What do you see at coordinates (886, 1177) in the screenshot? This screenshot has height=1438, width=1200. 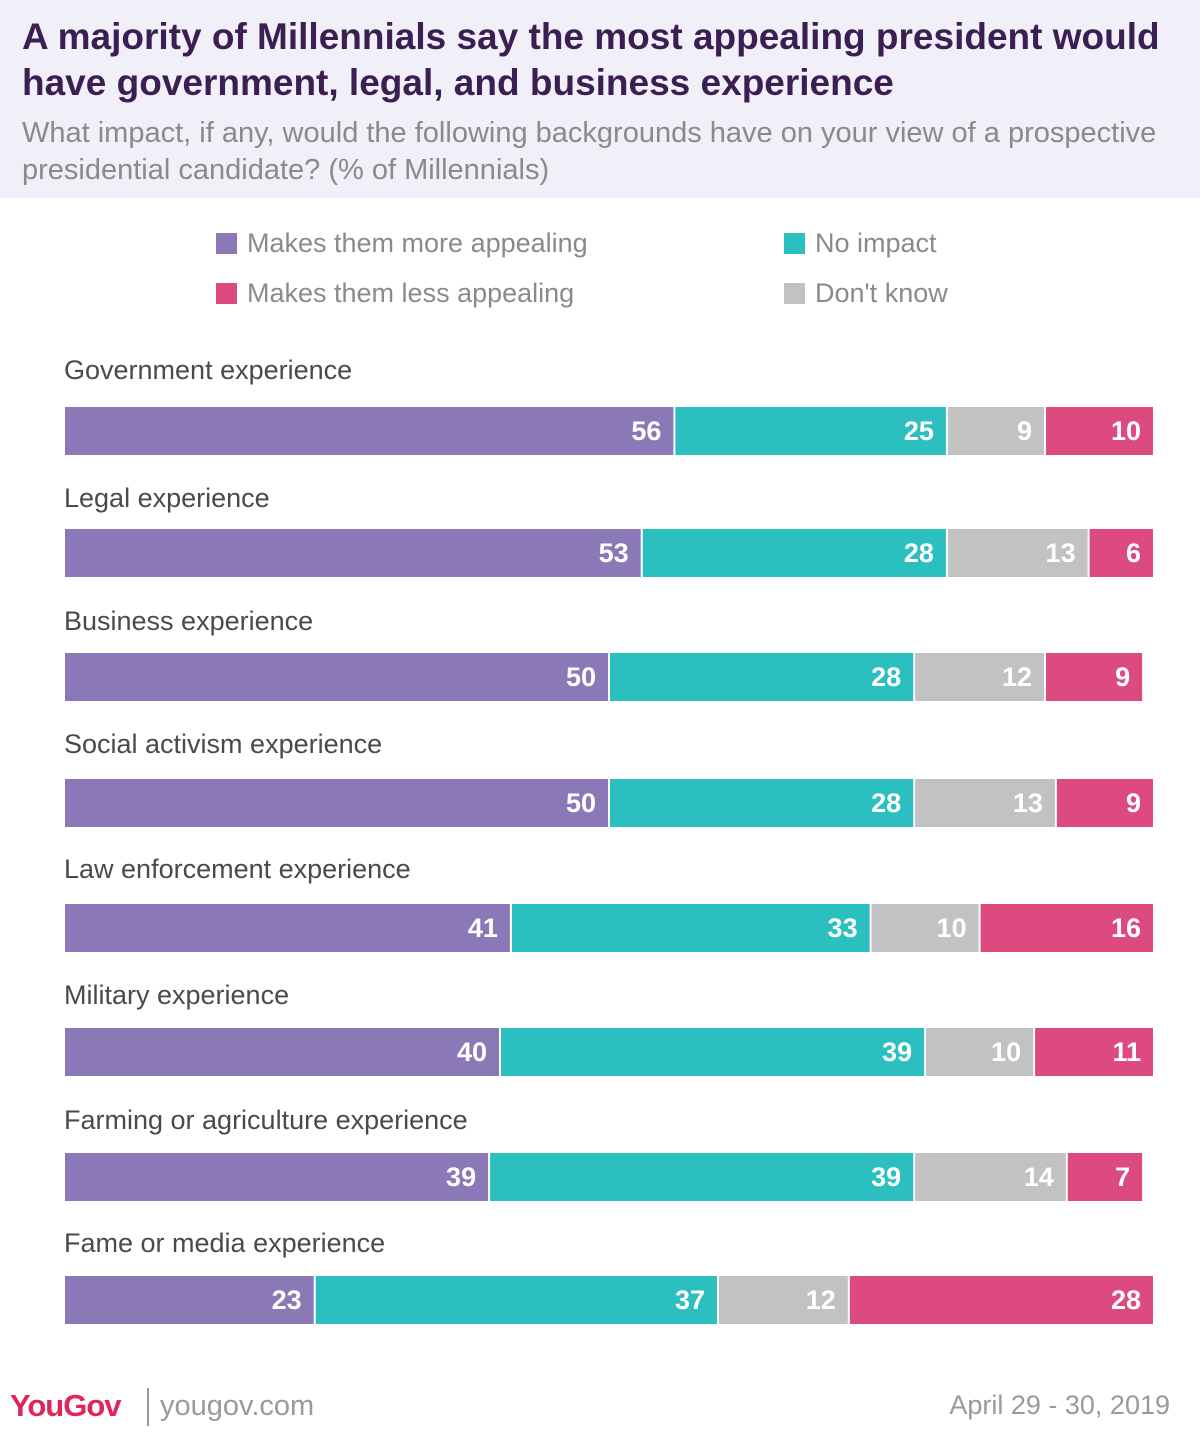 I see `value-label-no-impact-row-7: 39` at bounding box center [886, 1177].